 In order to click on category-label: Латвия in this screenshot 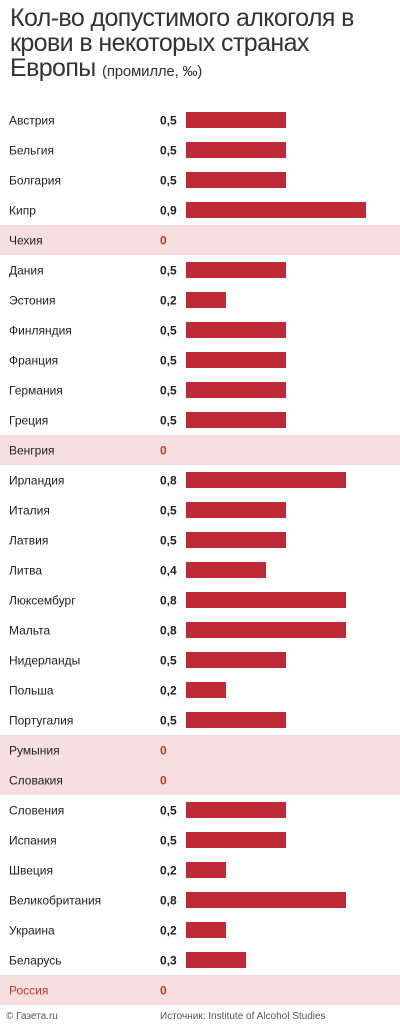, I will do `click(28, 541)`.